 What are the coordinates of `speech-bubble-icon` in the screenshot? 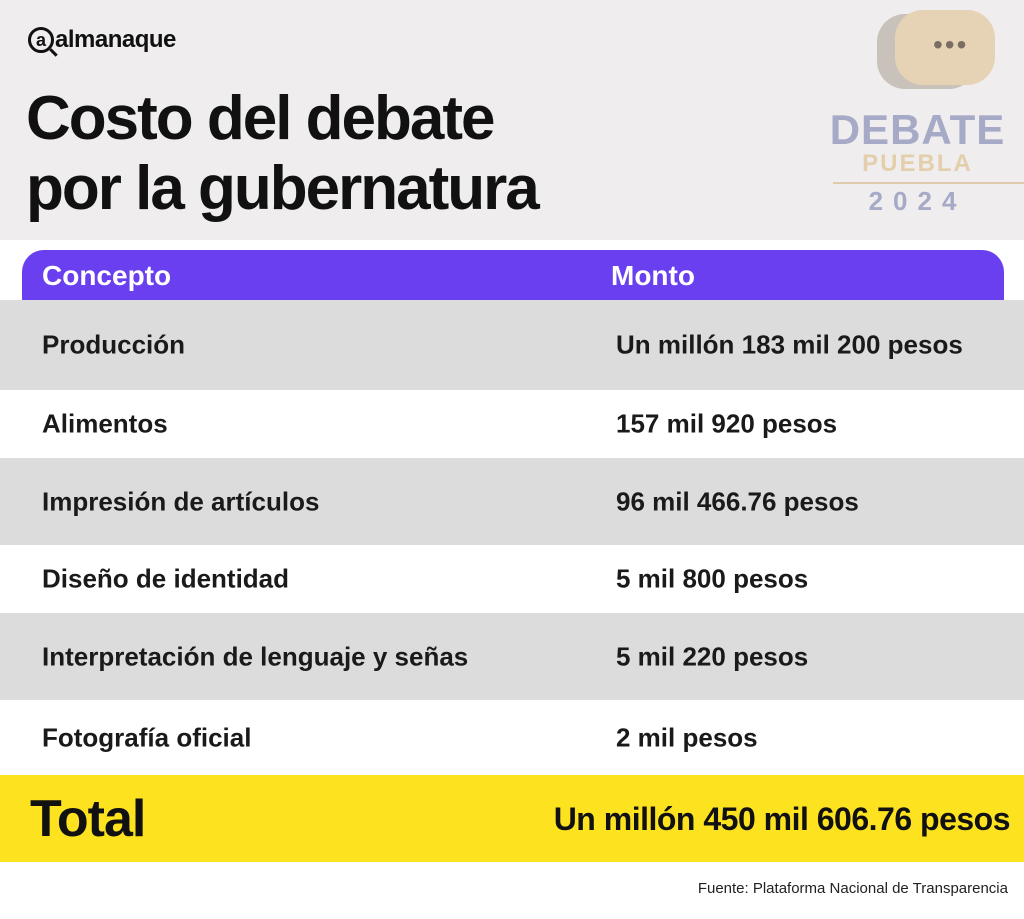 It's located at (945, 47).